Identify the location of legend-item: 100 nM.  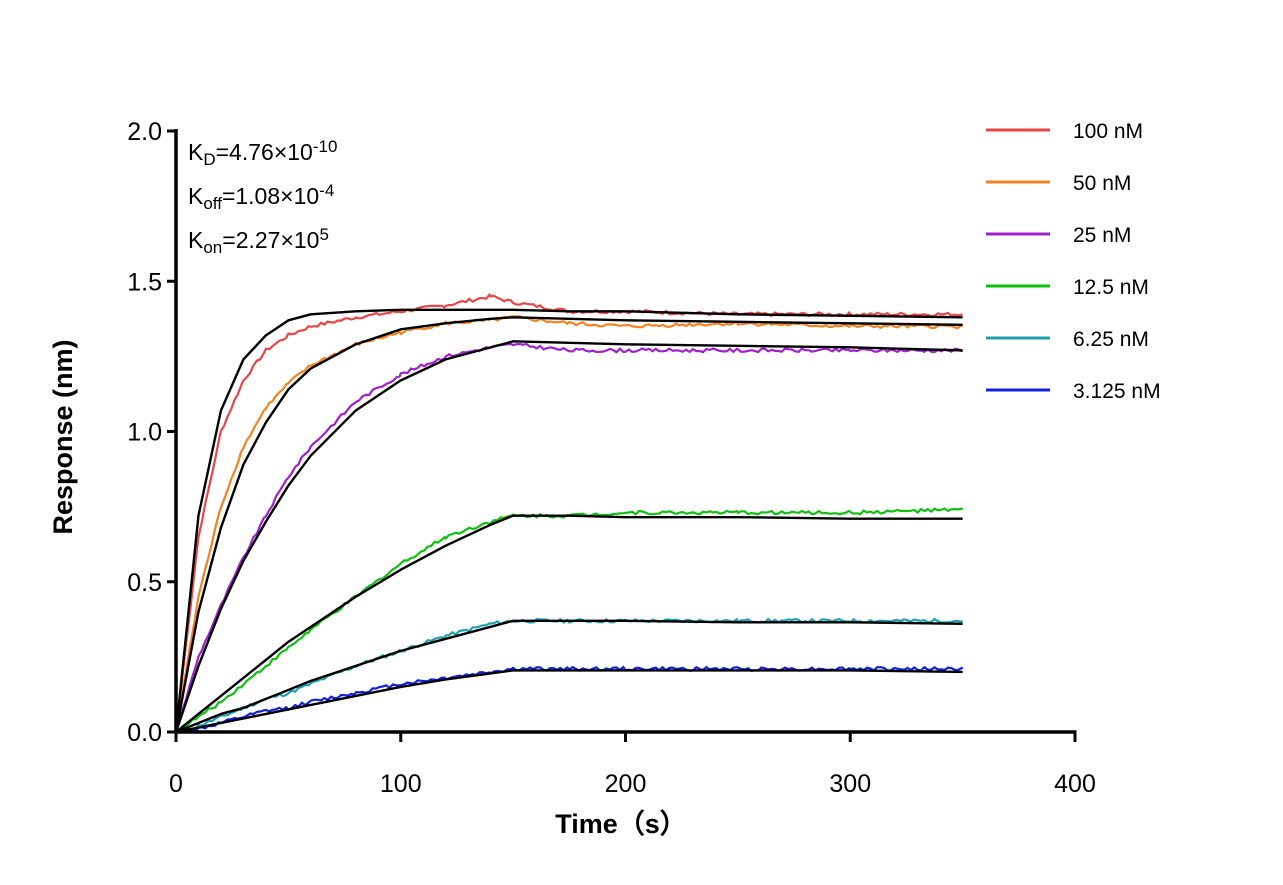
(1064, 131).